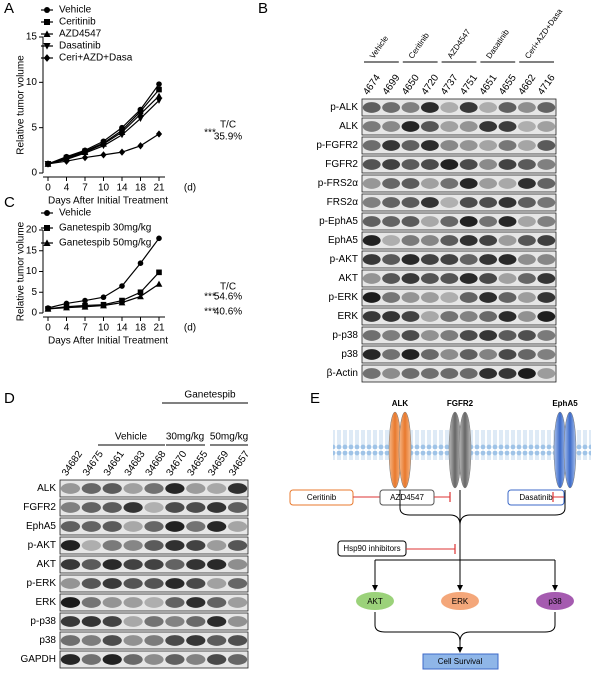 The image size is (601, 674). What do you see at coordinates (322, 497) in the screenshot?
I see `inhibitor-label: Ceritinib` at bounding box center [322, 497].